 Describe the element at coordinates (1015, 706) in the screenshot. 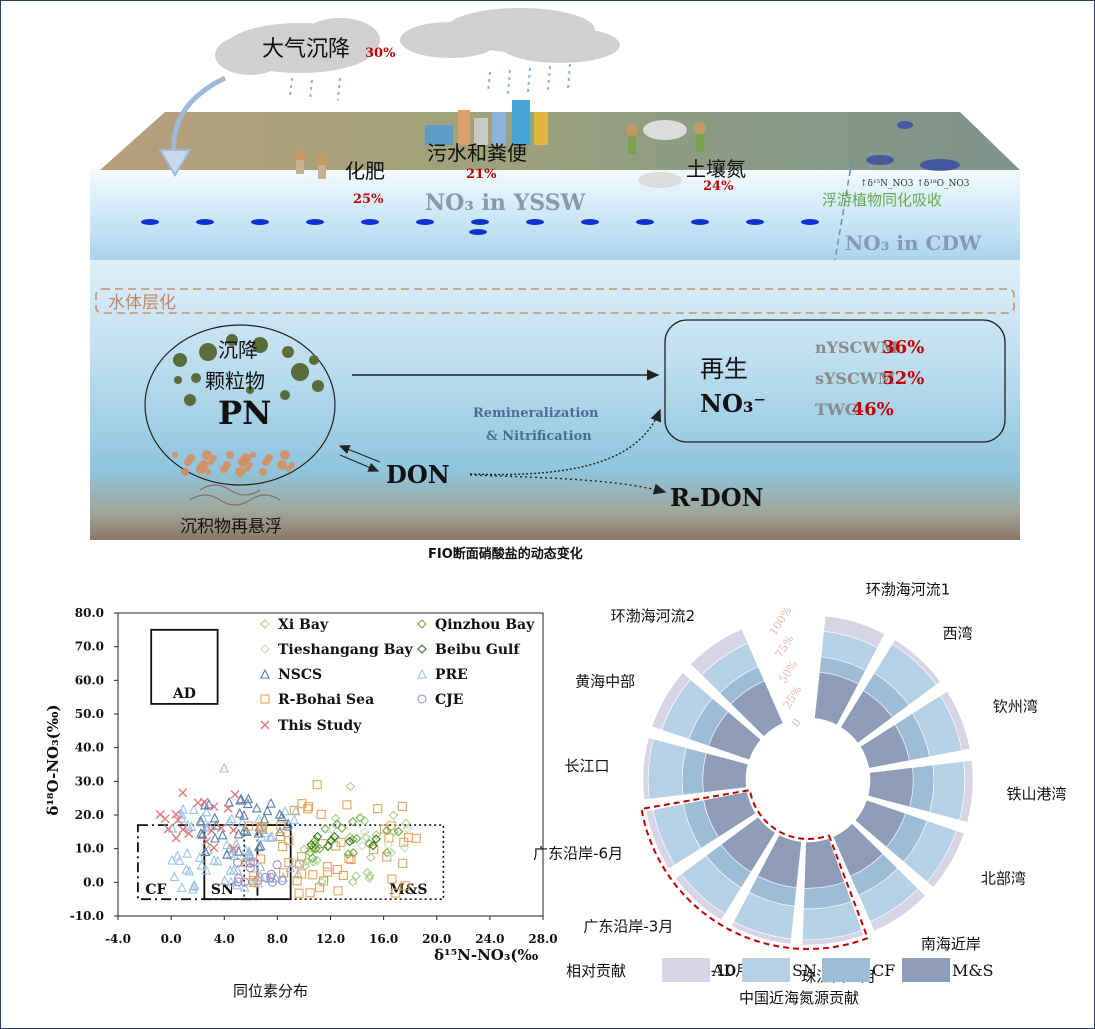

I see `polar-category-label: 钦州湾` at that location.